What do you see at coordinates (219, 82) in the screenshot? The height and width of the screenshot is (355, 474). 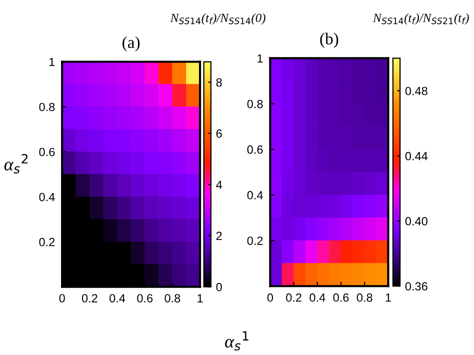 I see `color-bar-label: 8` at bounding box center [219, 82].